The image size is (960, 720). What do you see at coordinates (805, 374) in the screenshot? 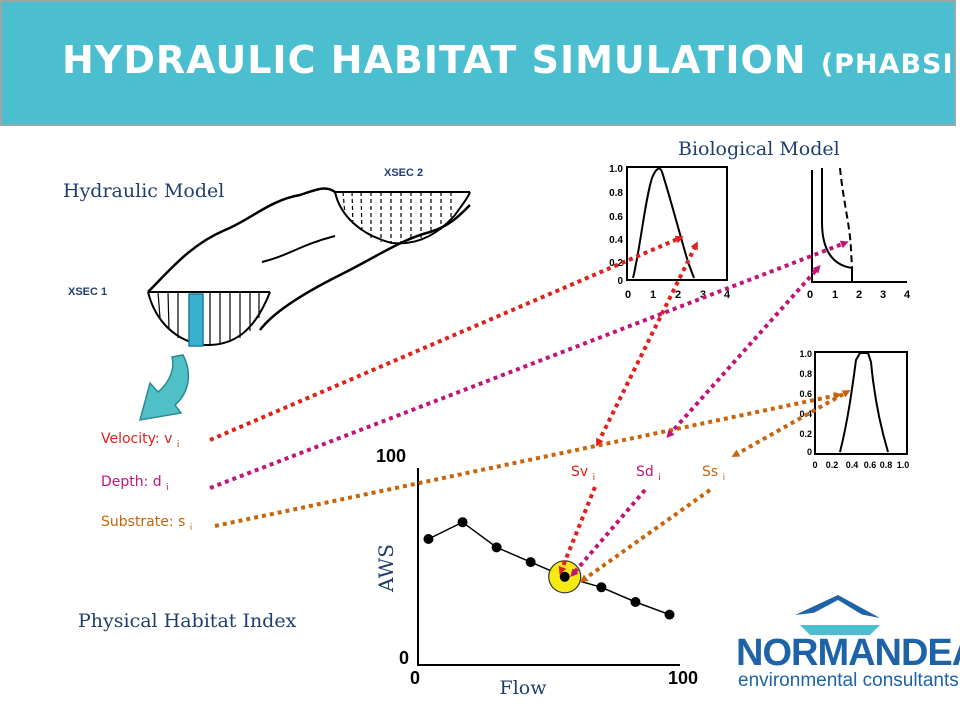
I see `bio3-ytick: 0.8` at bounding box center [805, 374].